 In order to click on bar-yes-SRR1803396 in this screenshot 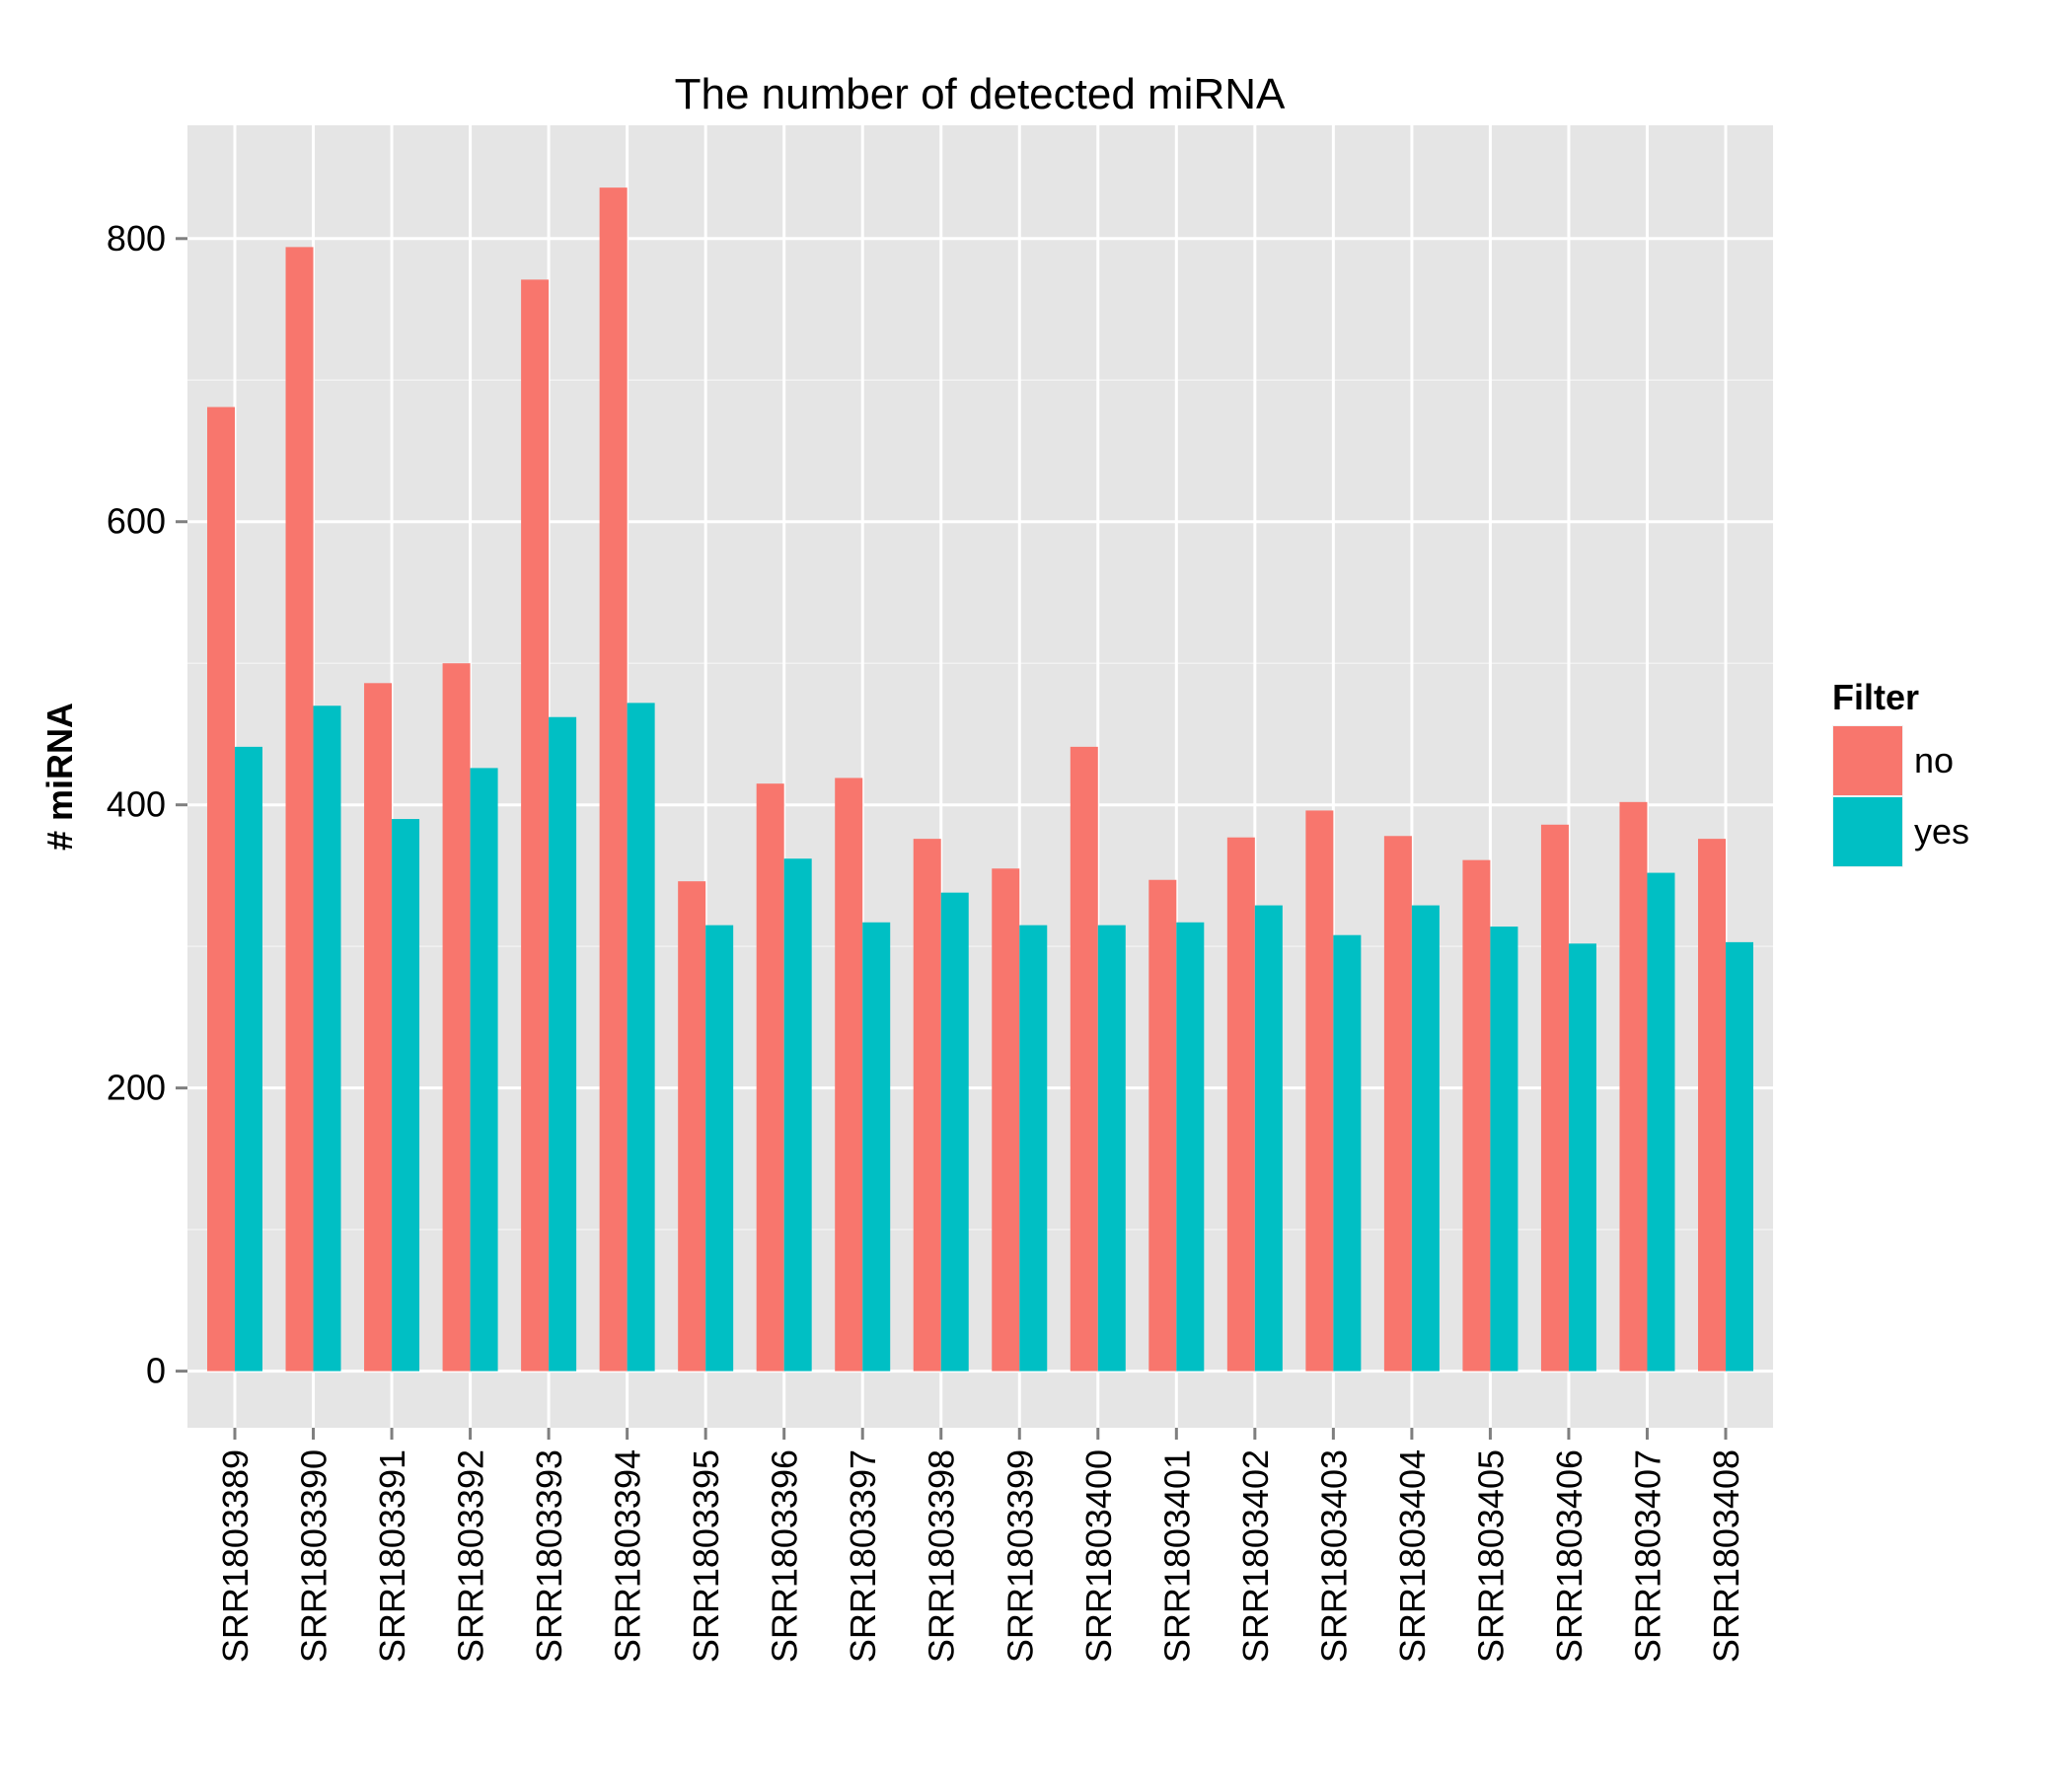, I will do `click(798, 1115)`.